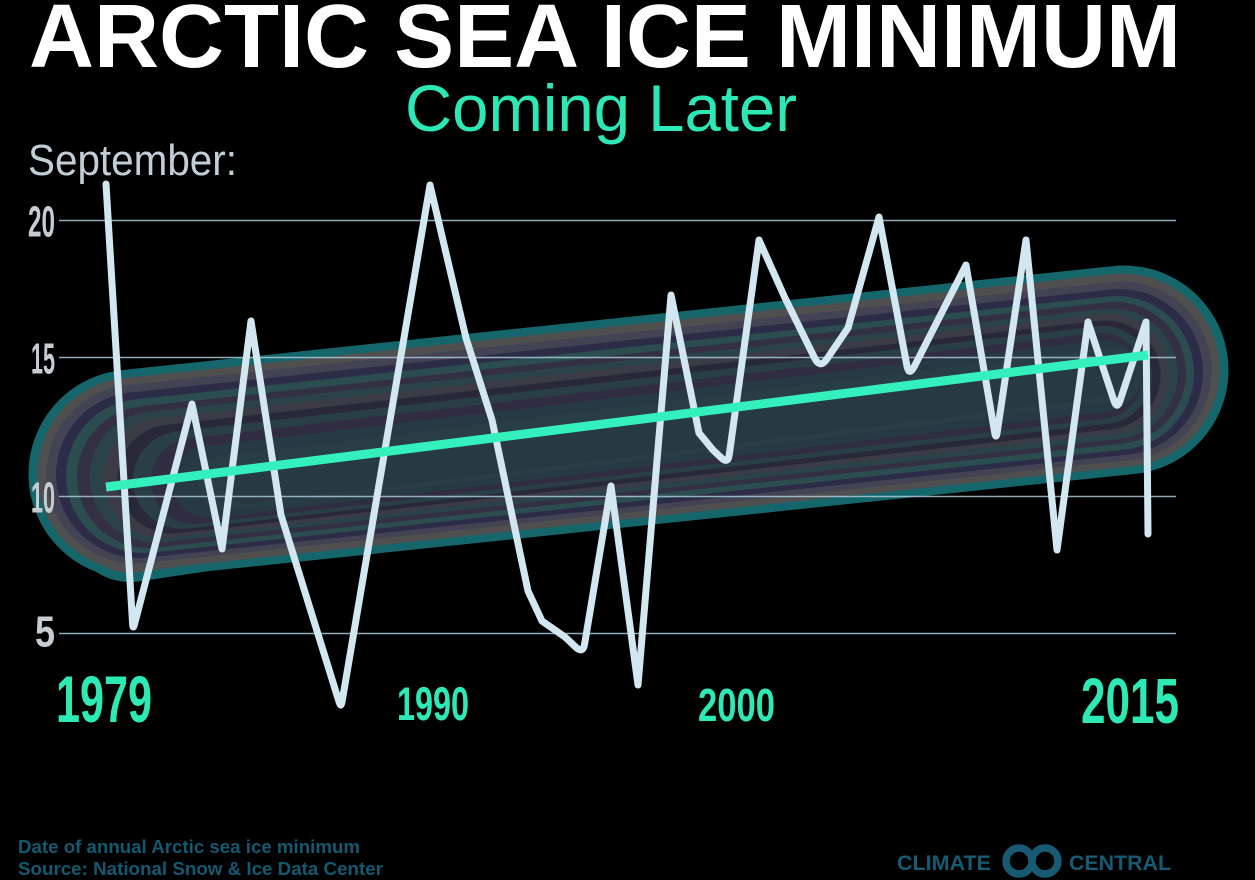  I want to click on svg-text: 10, so click(43, 498).